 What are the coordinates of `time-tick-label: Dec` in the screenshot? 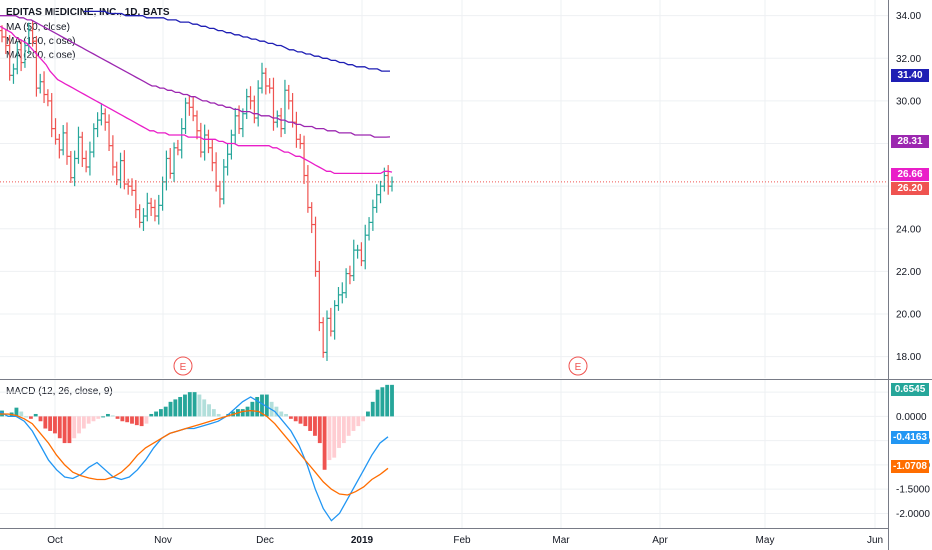 It's located at (265, 540).